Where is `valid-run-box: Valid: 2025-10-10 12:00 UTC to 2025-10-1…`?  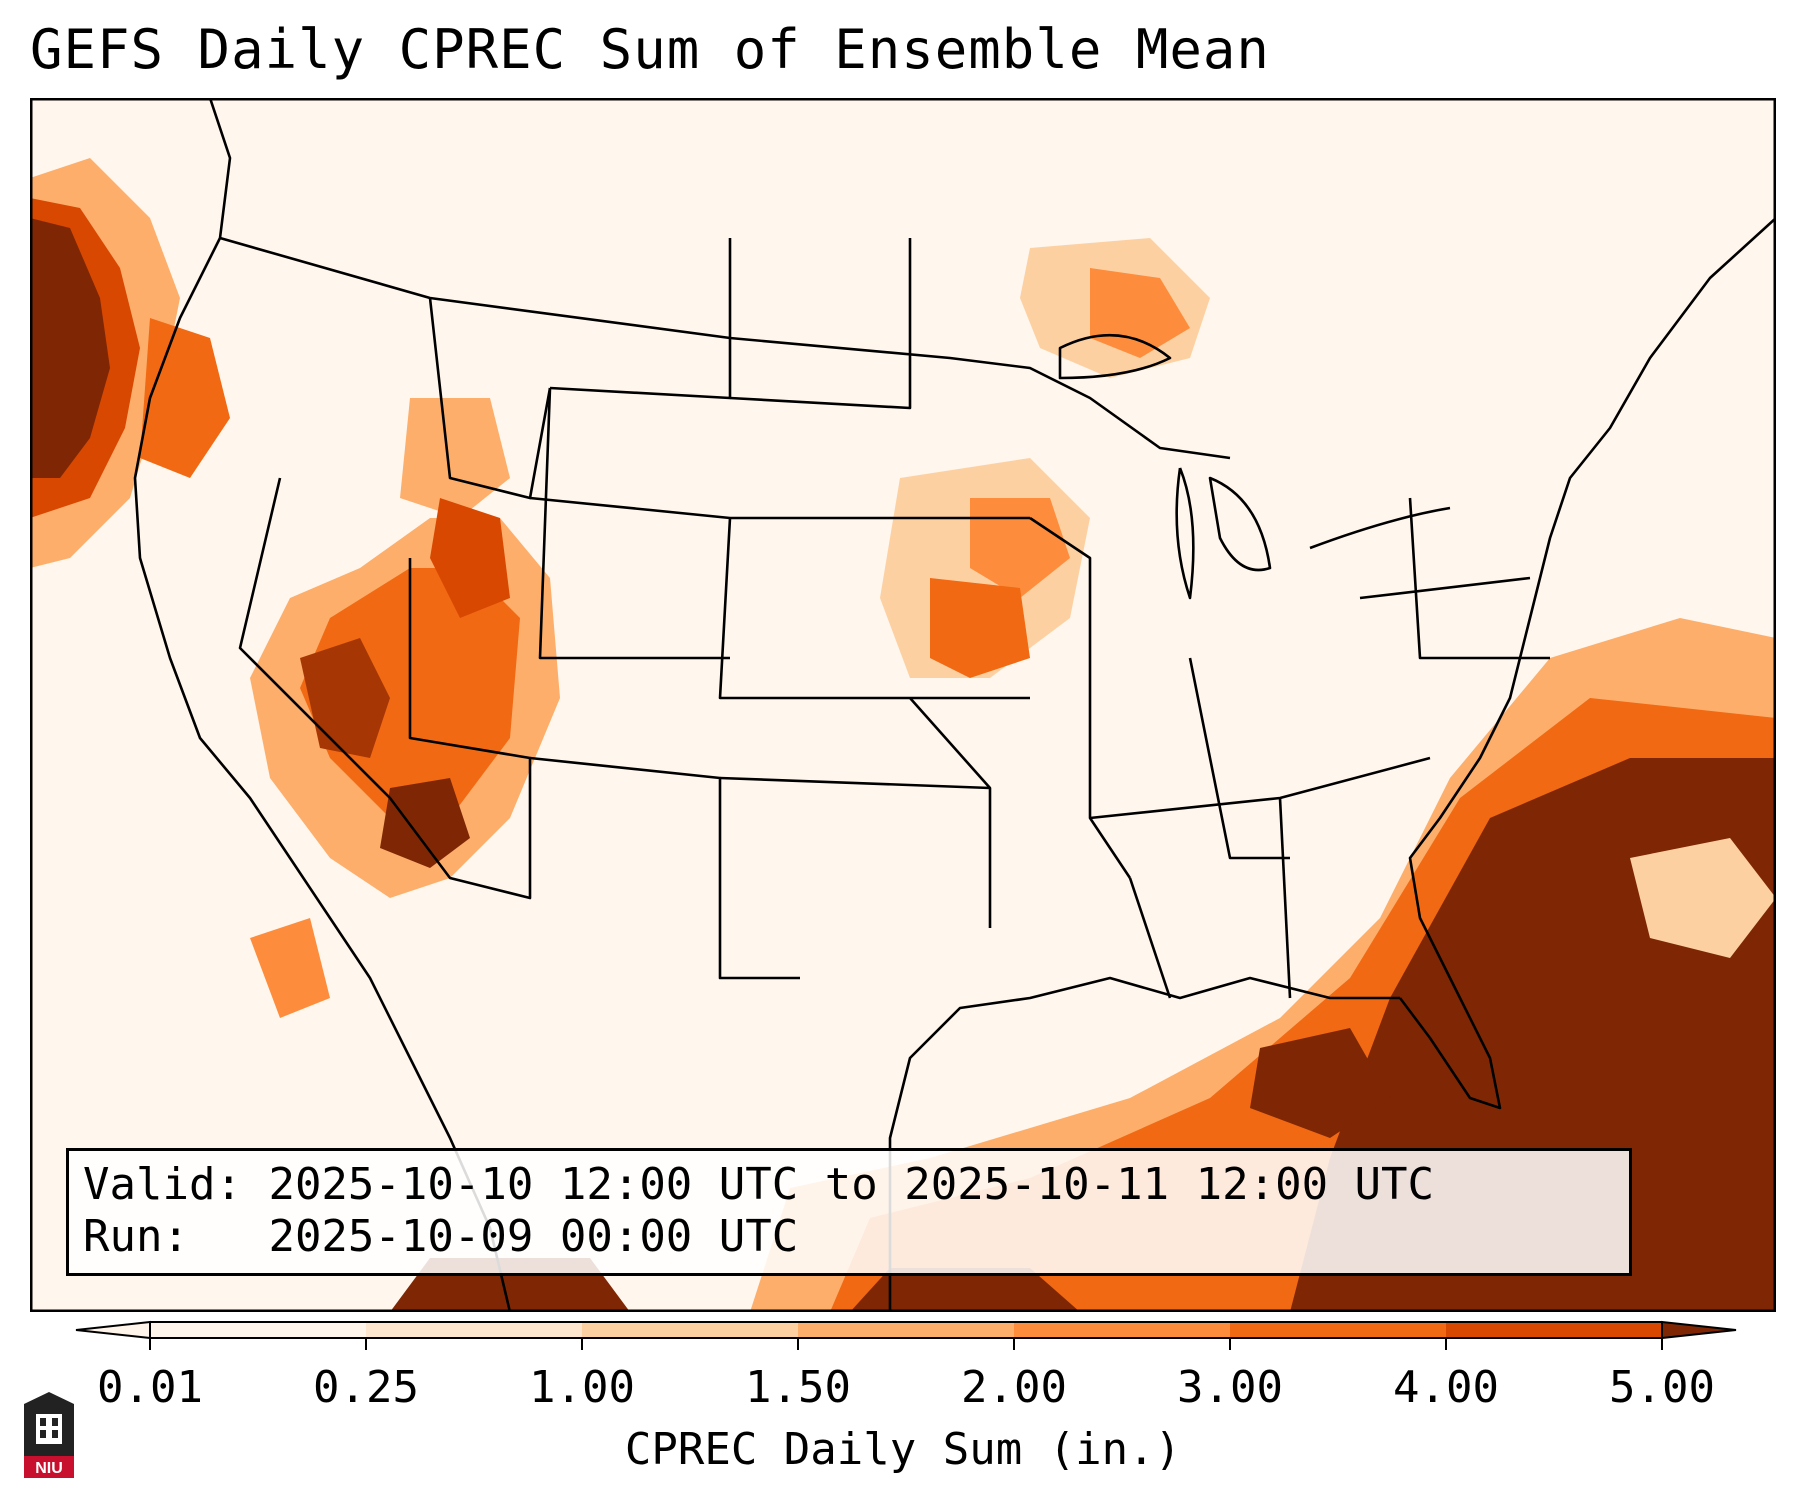 valid-run-box: Valid: 2025-10-10 12:00 UTC to 2025-10-1… is located at coordinates (849, 1212).